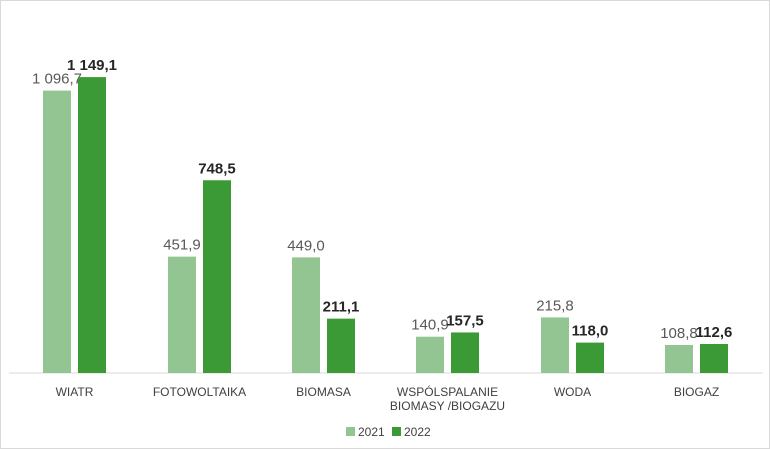 The height and width of the screenshot is (449, 770). I want to click on data-label-2021-5: 108,8, so click(679, 333).